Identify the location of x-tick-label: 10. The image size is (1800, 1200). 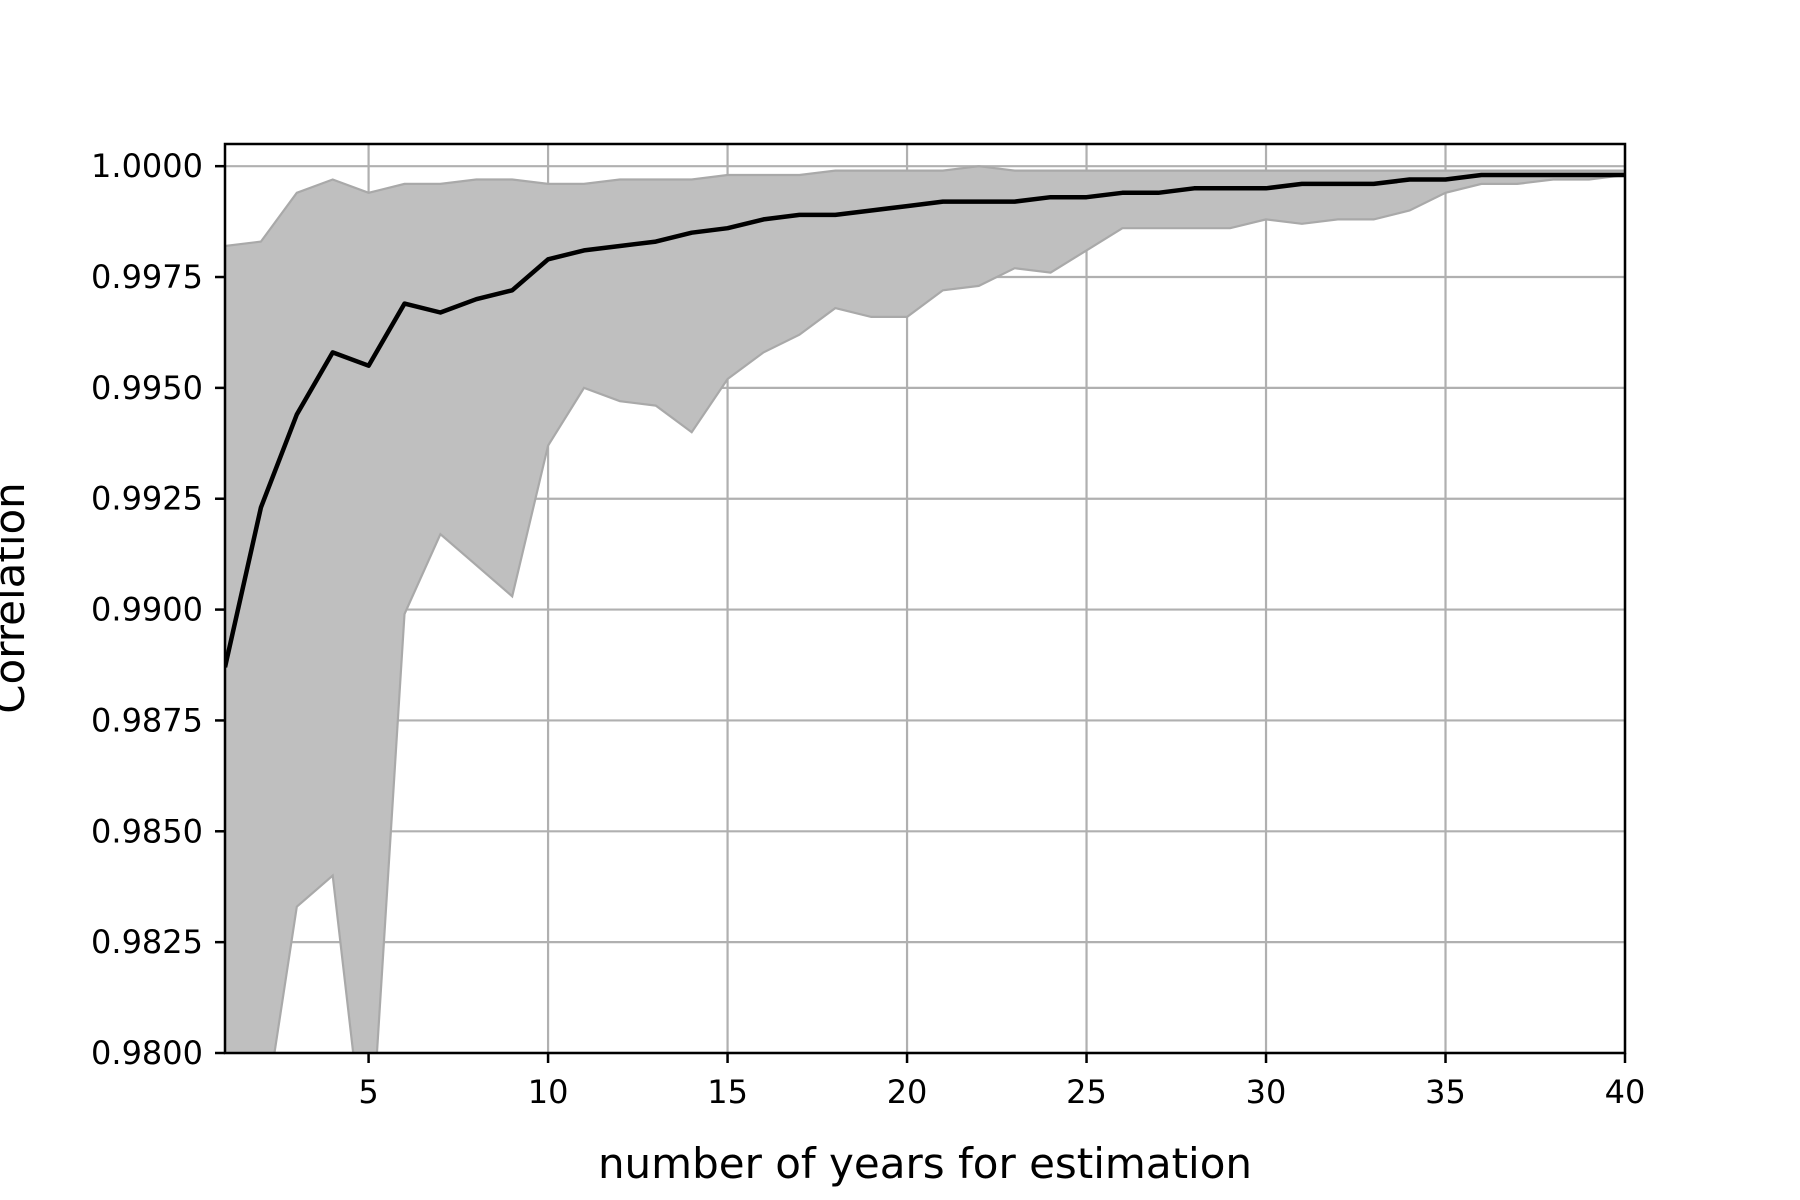
(548, 1092).